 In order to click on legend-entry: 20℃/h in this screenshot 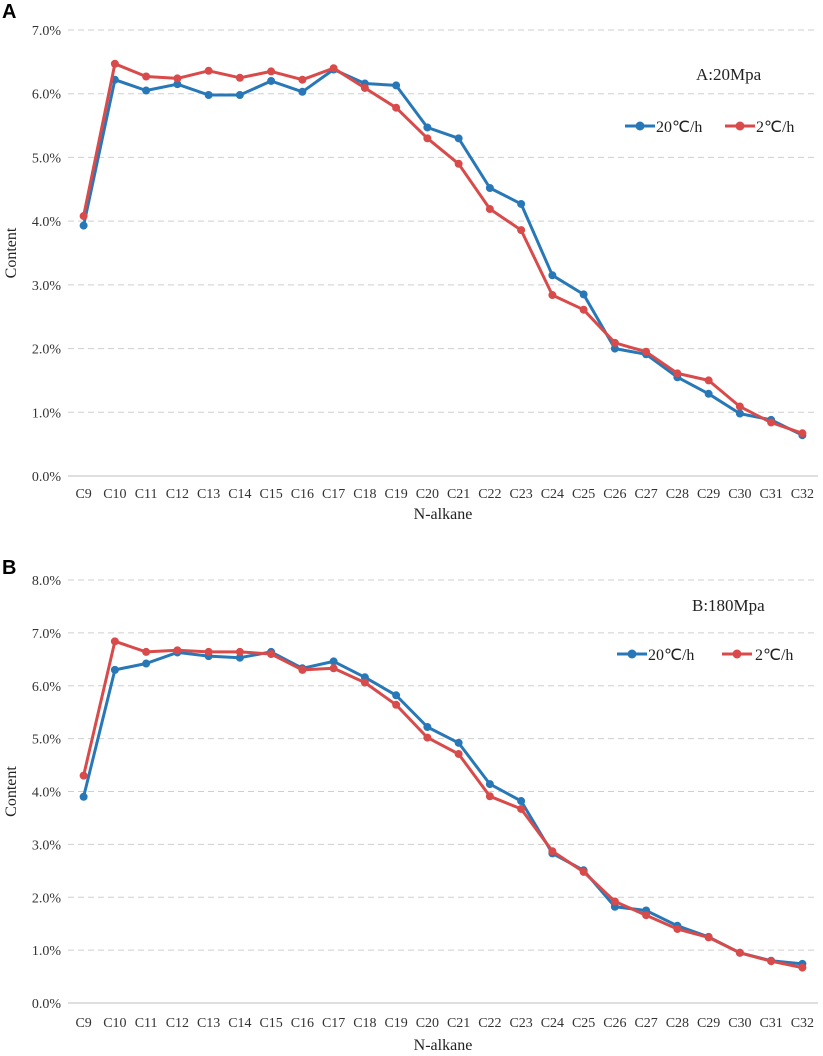, I will do `click(663, 127)`.